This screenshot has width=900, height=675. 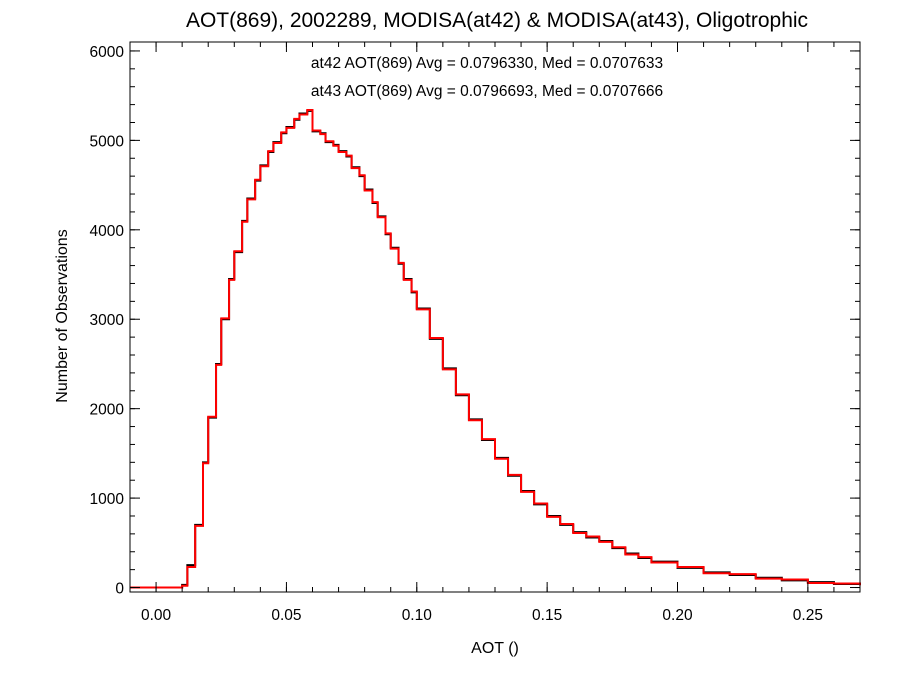 I want to click on x-tick-label: 0.25, so click(x=808, y=615).